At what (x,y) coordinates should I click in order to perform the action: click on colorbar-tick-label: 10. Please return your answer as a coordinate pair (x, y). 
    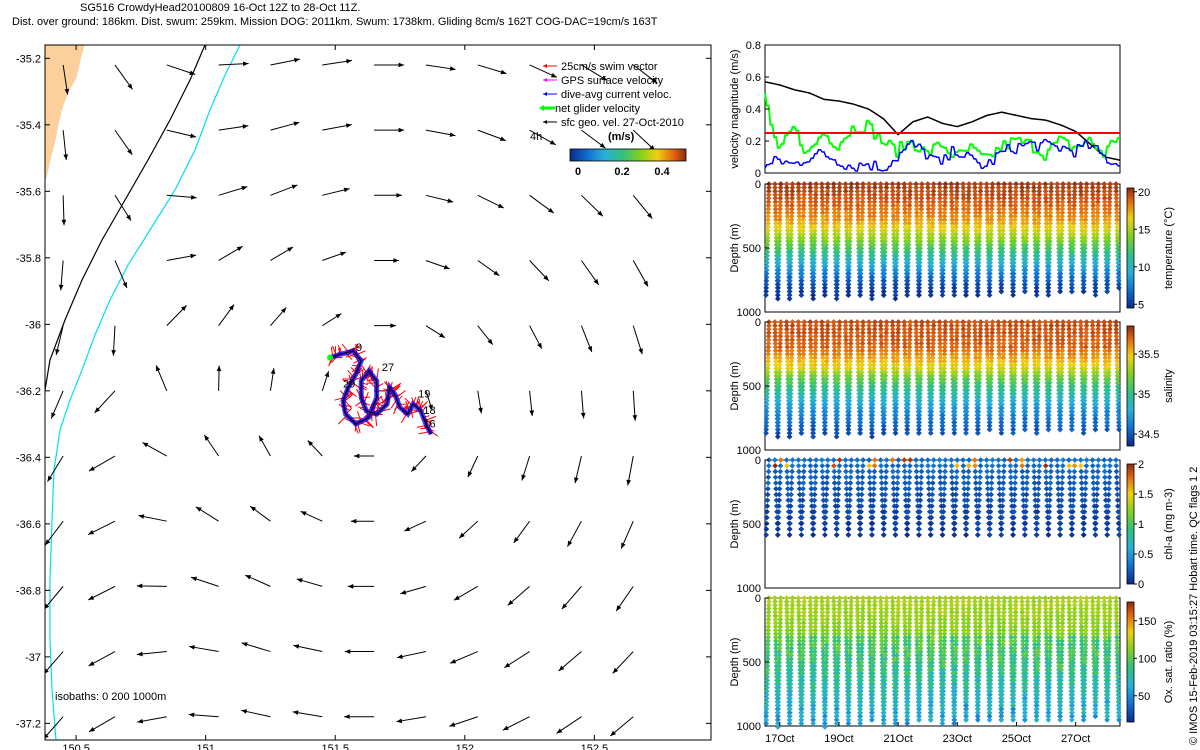
    Looking at the image, I should click on (1144, 268).